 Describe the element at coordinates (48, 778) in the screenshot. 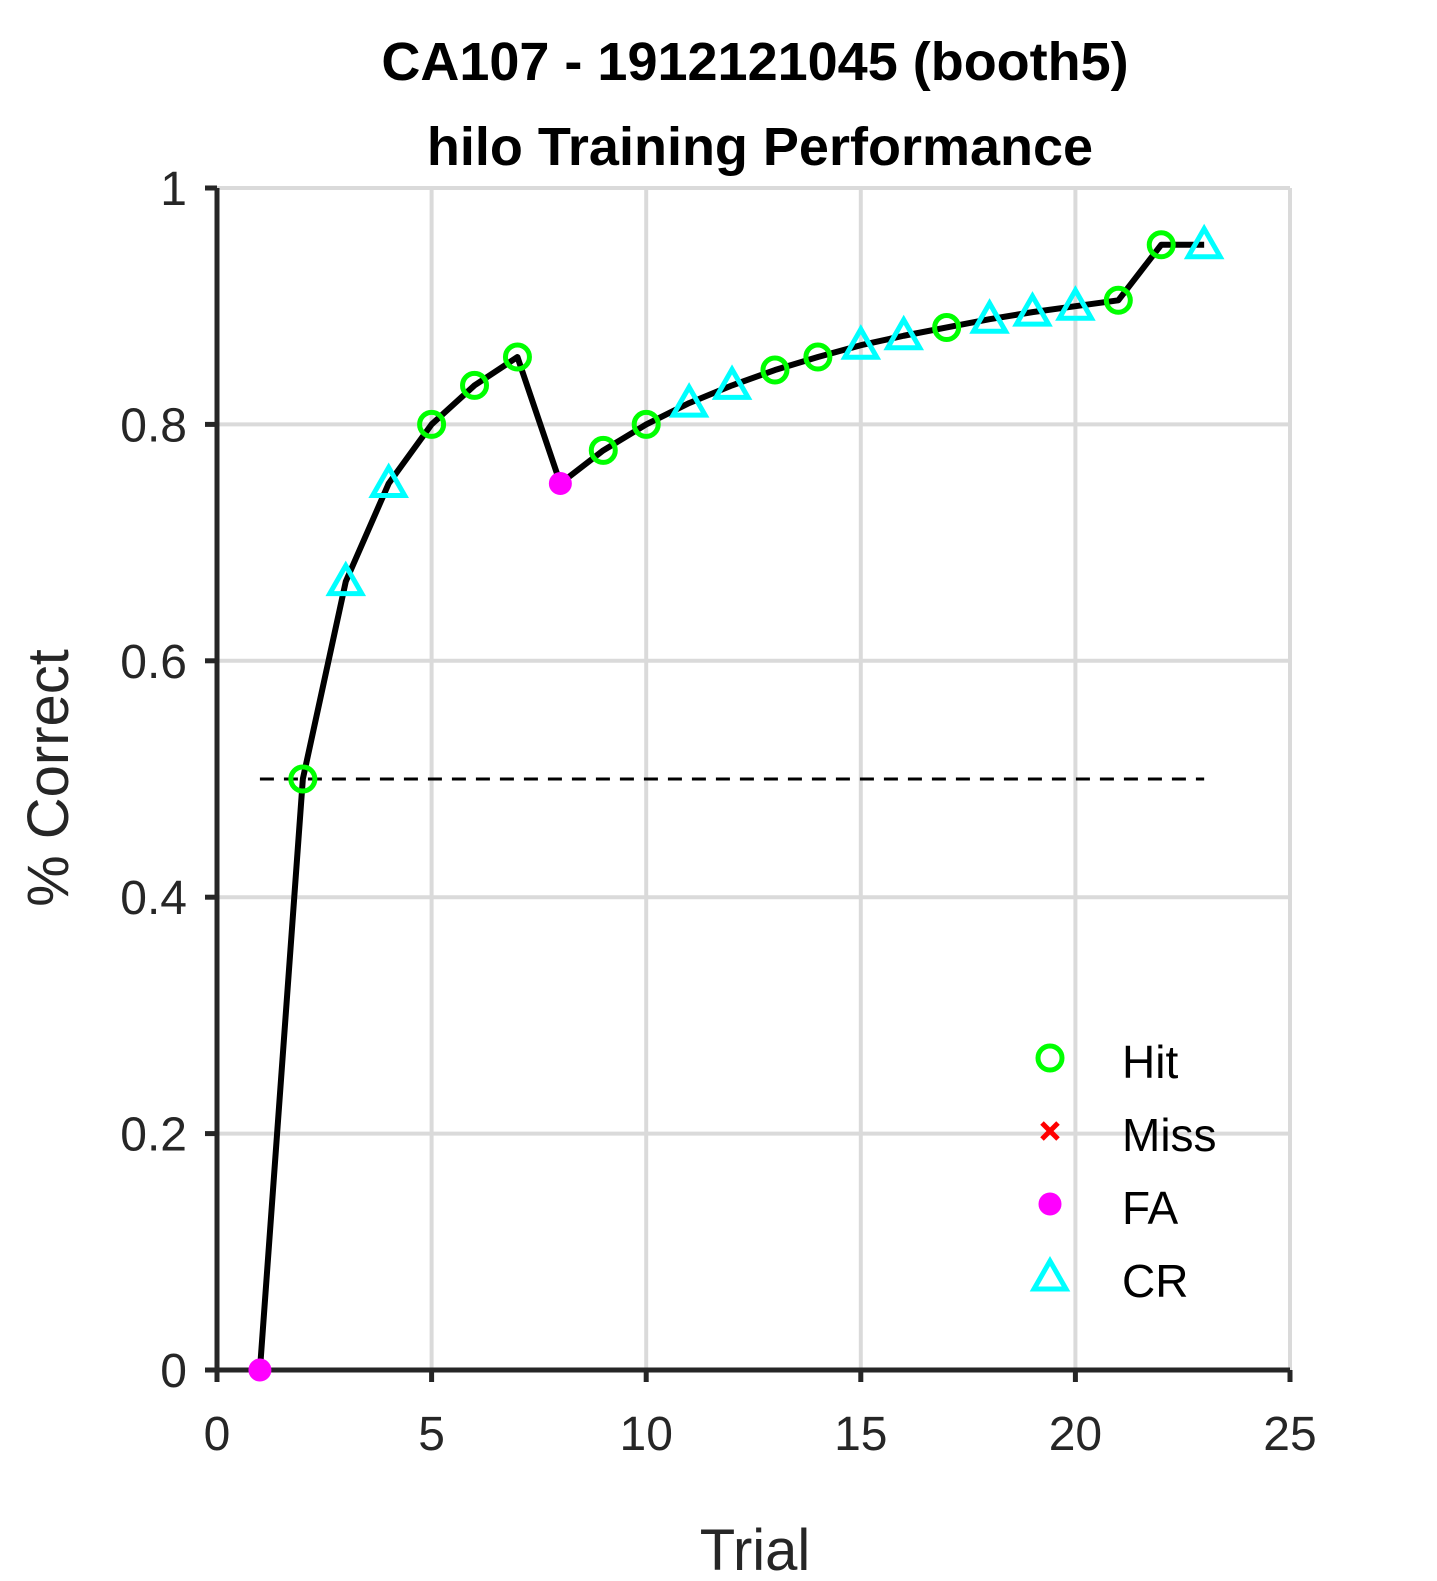

I see `y-axis-label: % Correct` at that location.